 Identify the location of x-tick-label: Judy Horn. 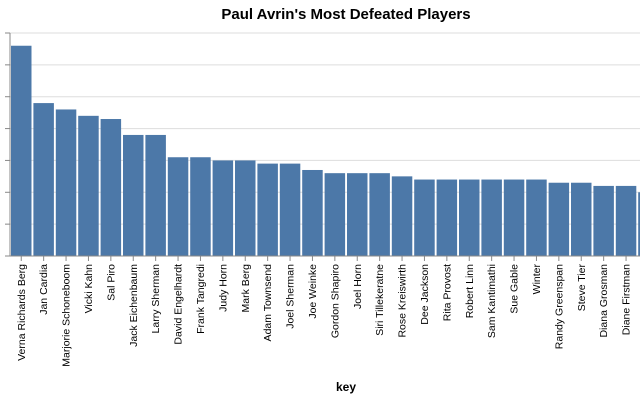
(223, 288).